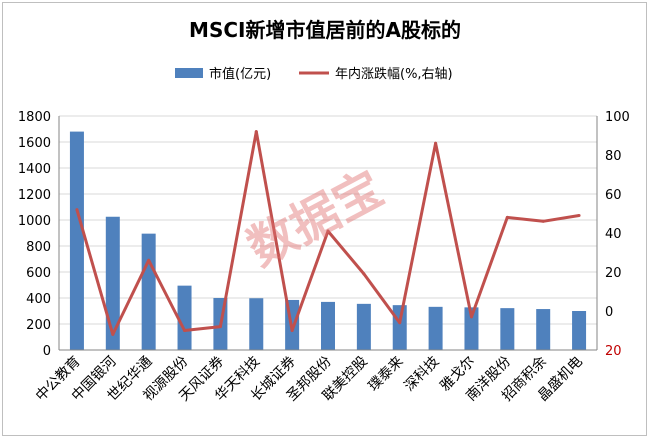 The image size is (649, 439). Describe the element at coordinates (47, 351) in the screenshot. I see `y-left-tick-label: 0` at that location.